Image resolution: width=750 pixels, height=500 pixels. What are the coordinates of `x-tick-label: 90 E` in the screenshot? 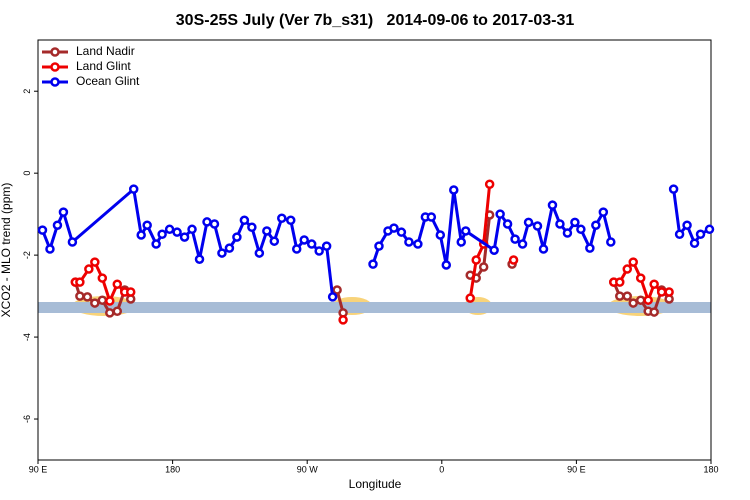 It's located at (38, 469).